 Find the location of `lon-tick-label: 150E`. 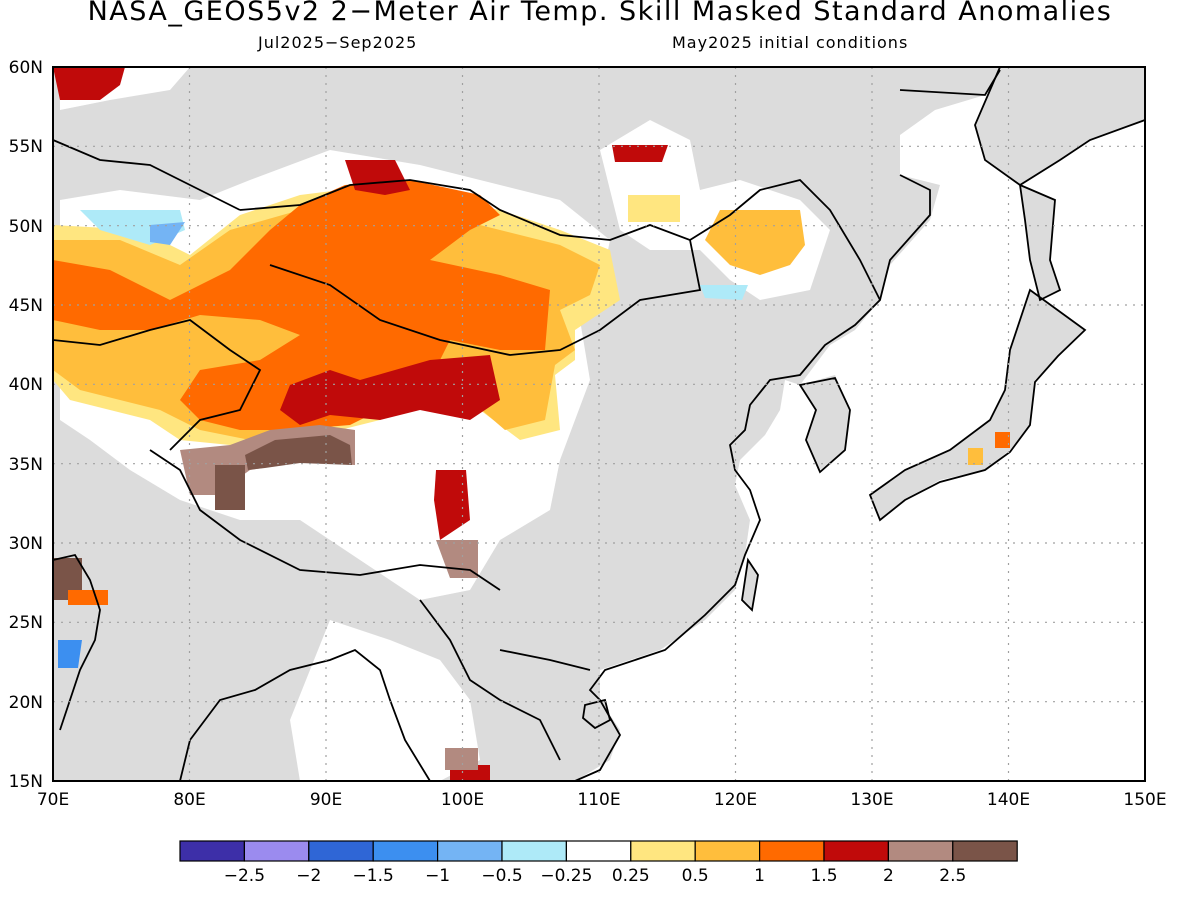

lon-tick-label: 150E is located at coordinates (1144, 800).